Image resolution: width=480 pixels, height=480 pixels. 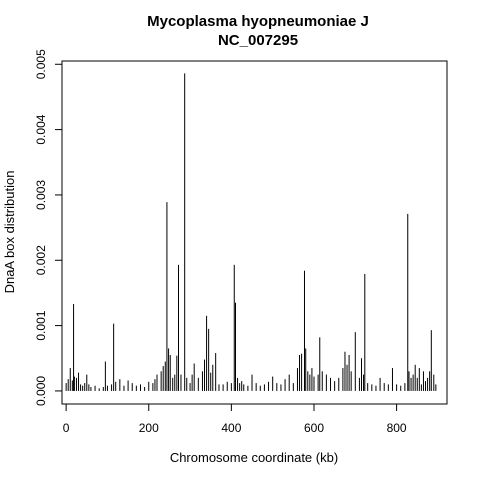 I want to click on x-tick-label: 600, so click(x=314, y=428).